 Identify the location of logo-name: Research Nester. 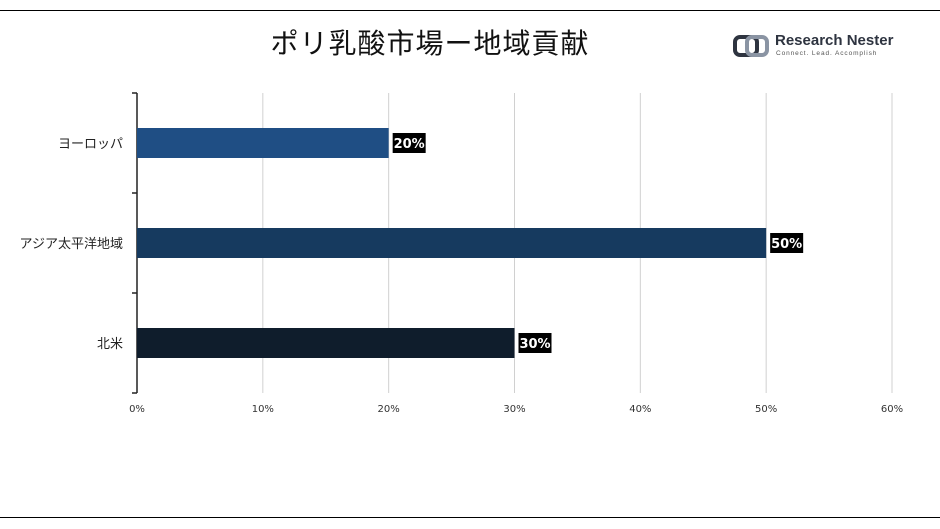
(834, 40).